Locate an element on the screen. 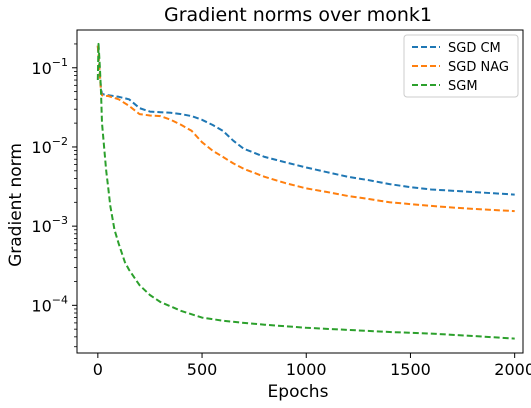  x-tick-label: 1000 is located at coordinates (306, 369).